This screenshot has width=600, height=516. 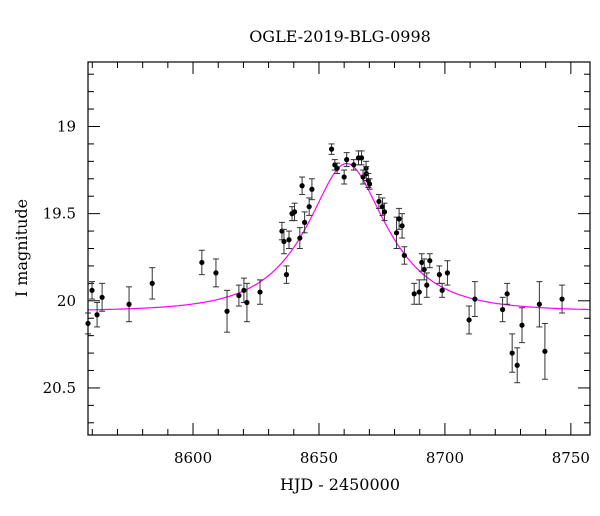 I want to click on chart-title: OGLE-2019-BLG-0998, so click(x=340, y=36).